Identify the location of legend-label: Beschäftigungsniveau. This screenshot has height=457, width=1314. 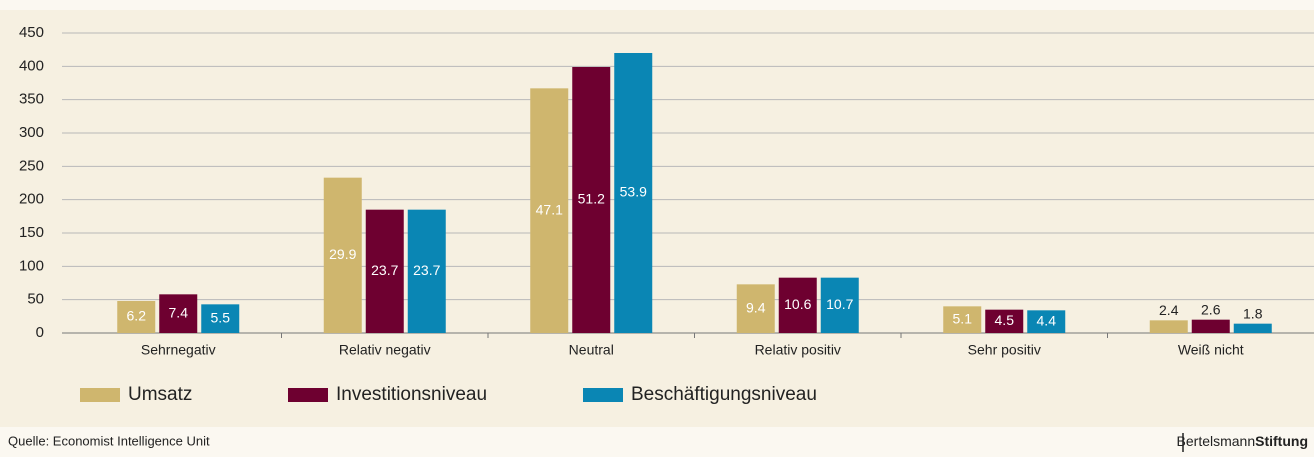
(724, 394).